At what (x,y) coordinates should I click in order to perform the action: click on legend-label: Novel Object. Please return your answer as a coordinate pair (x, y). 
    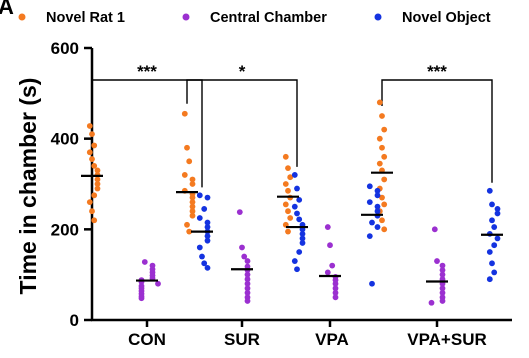
    Looking at the image, I should click on (446, 18).